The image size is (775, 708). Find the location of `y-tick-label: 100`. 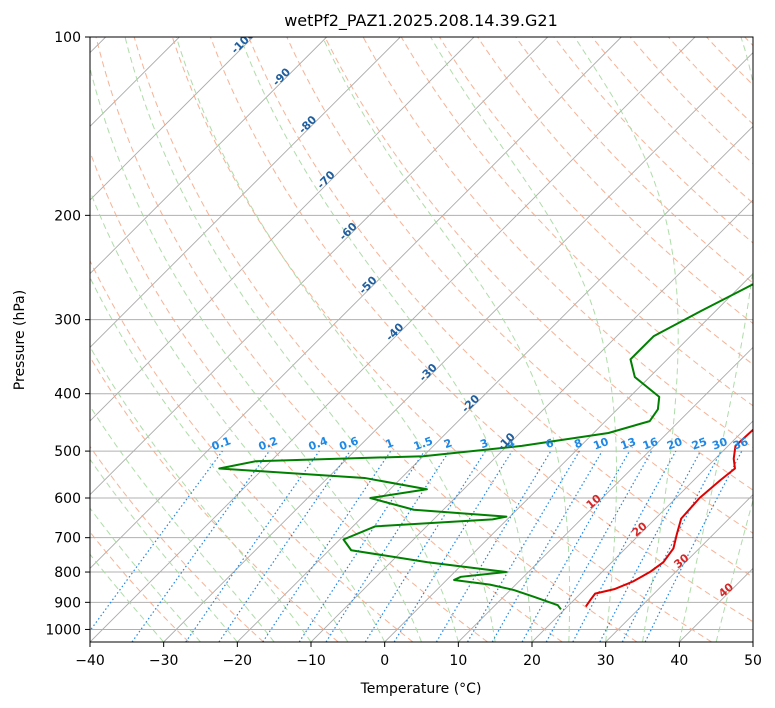

y-tick-label: 100 is located at coordinates (67, 38).